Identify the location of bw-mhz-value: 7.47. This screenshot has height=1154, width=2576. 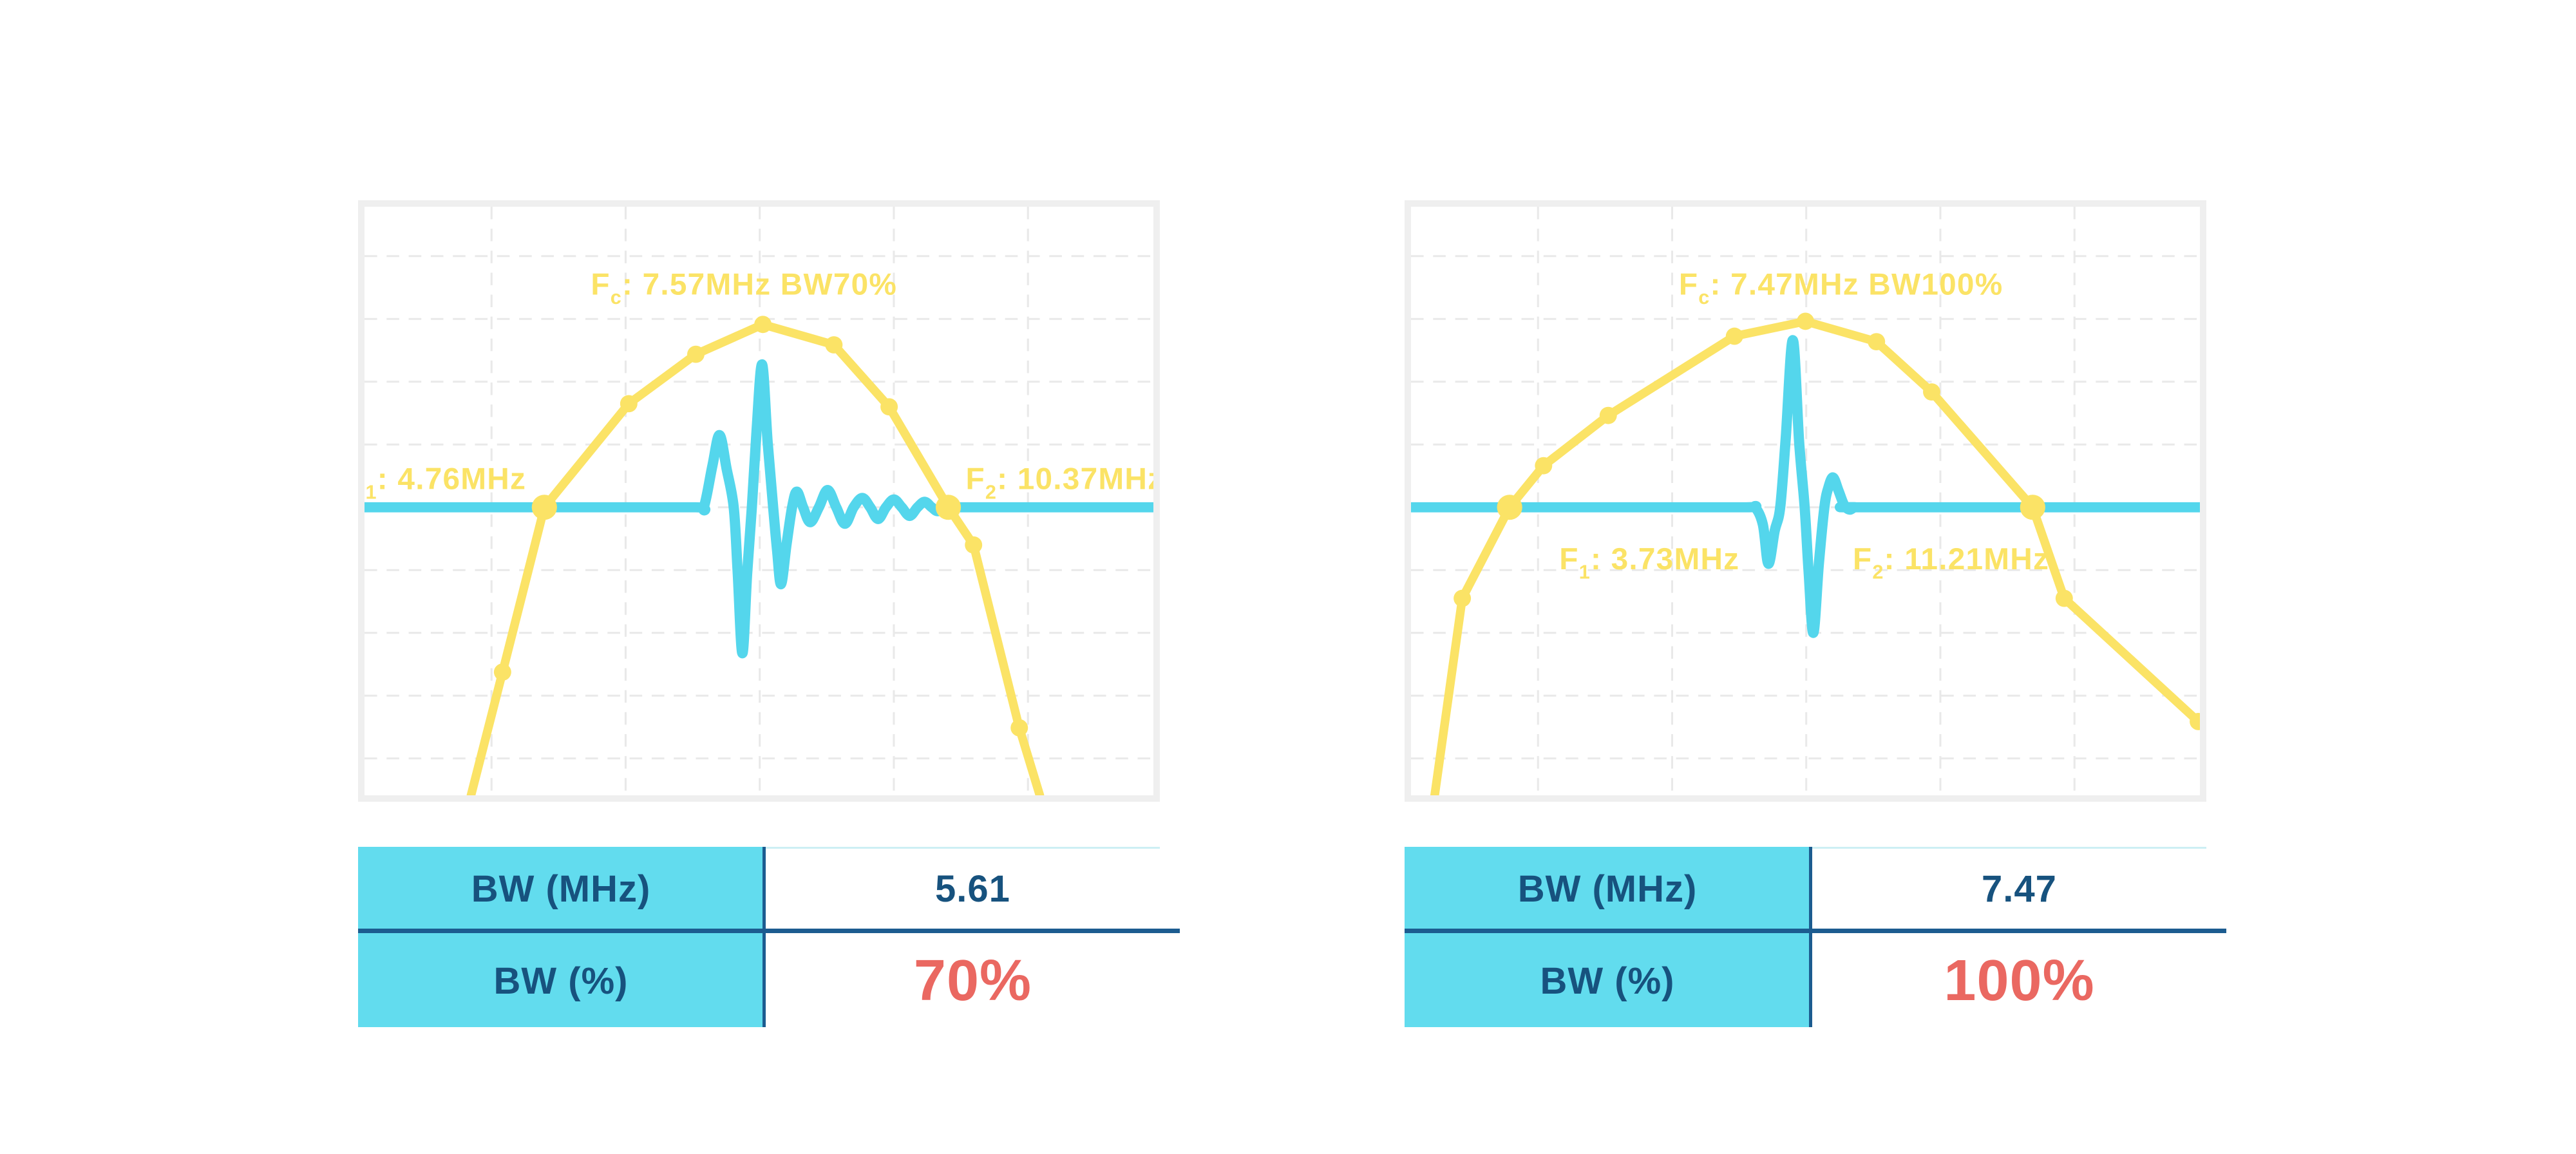
(2020, 889).